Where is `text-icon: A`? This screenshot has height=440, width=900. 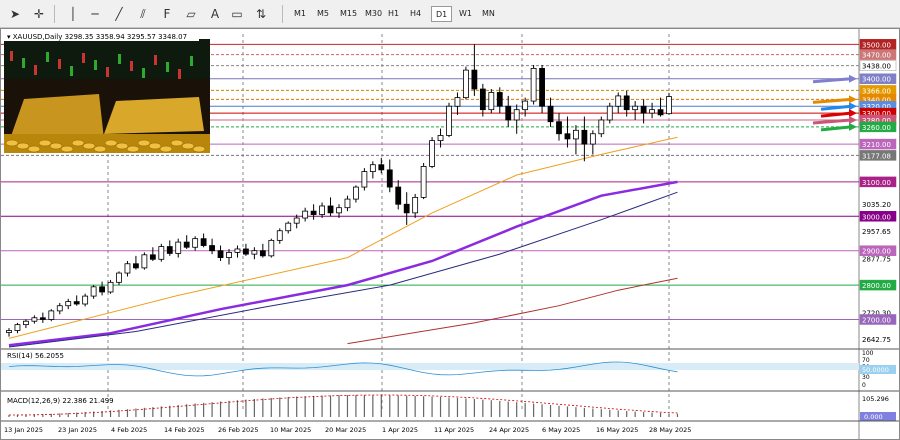 text-icon: A is located at coordinates (215, 14).